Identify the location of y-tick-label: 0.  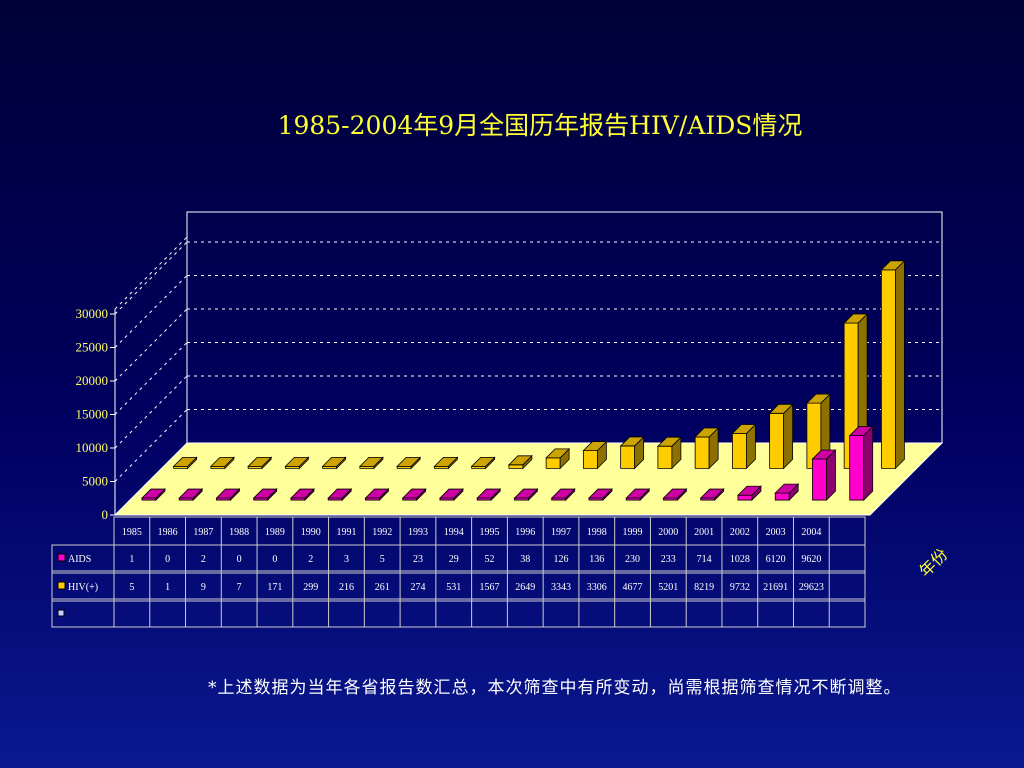
(105, 514).